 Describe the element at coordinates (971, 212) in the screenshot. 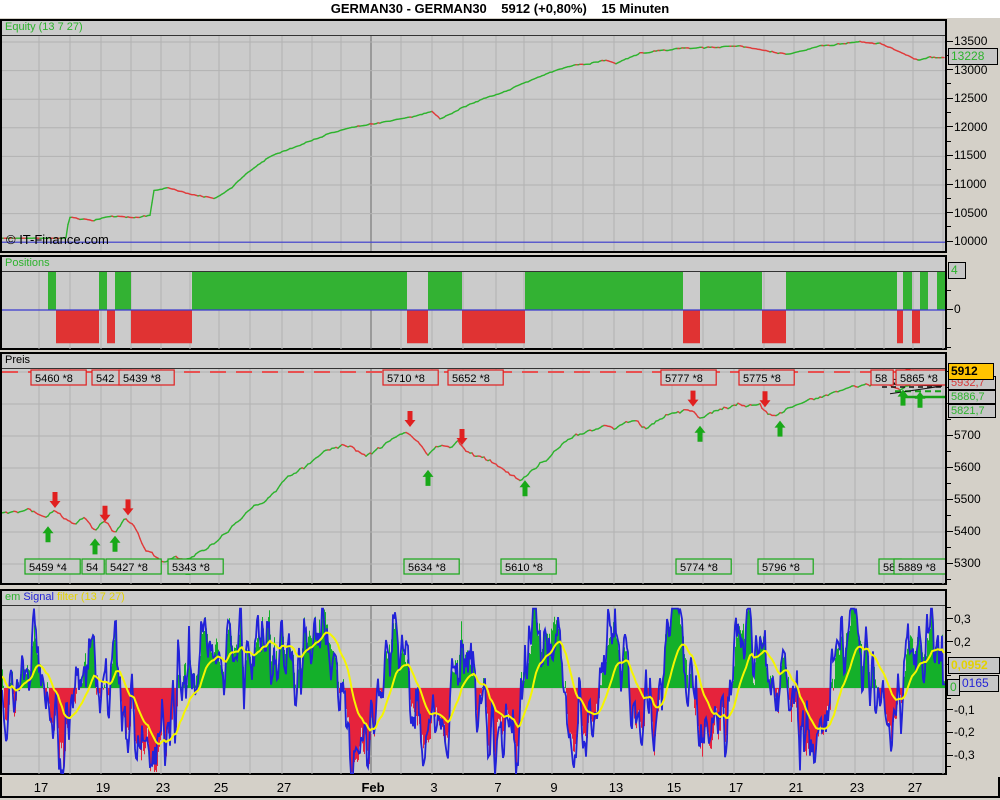

I see `y-tick-label: 10500` at that location.